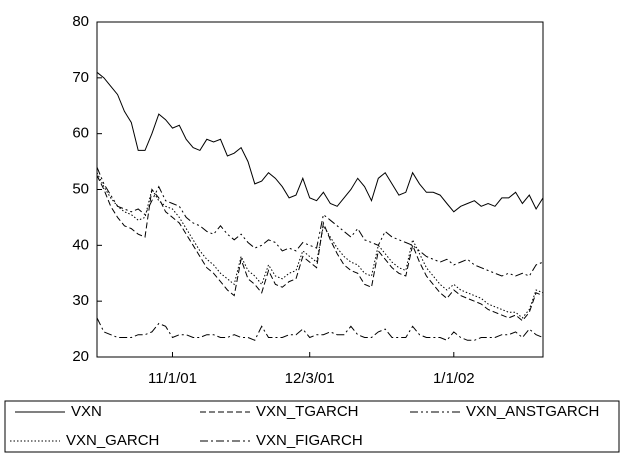  Describe the element at coordinates (454, 378) in the screenshot. I see `x-tick-label: 1/1/02` at that location.